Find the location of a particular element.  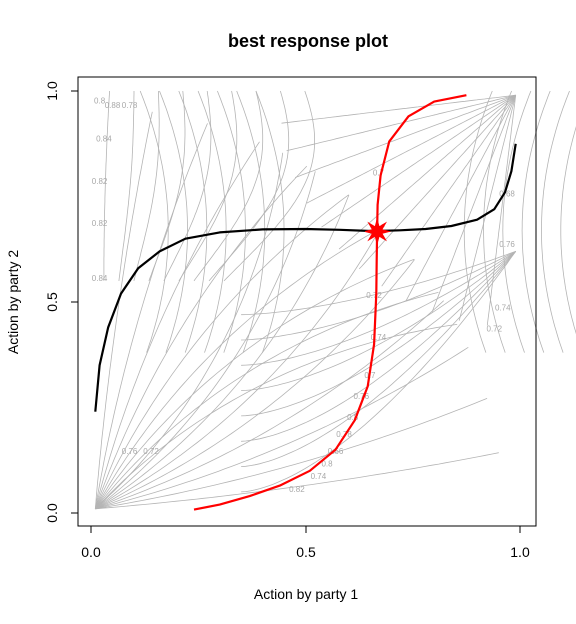

x-tick-label-1: 0.5 is located at coordinates (306, 552).